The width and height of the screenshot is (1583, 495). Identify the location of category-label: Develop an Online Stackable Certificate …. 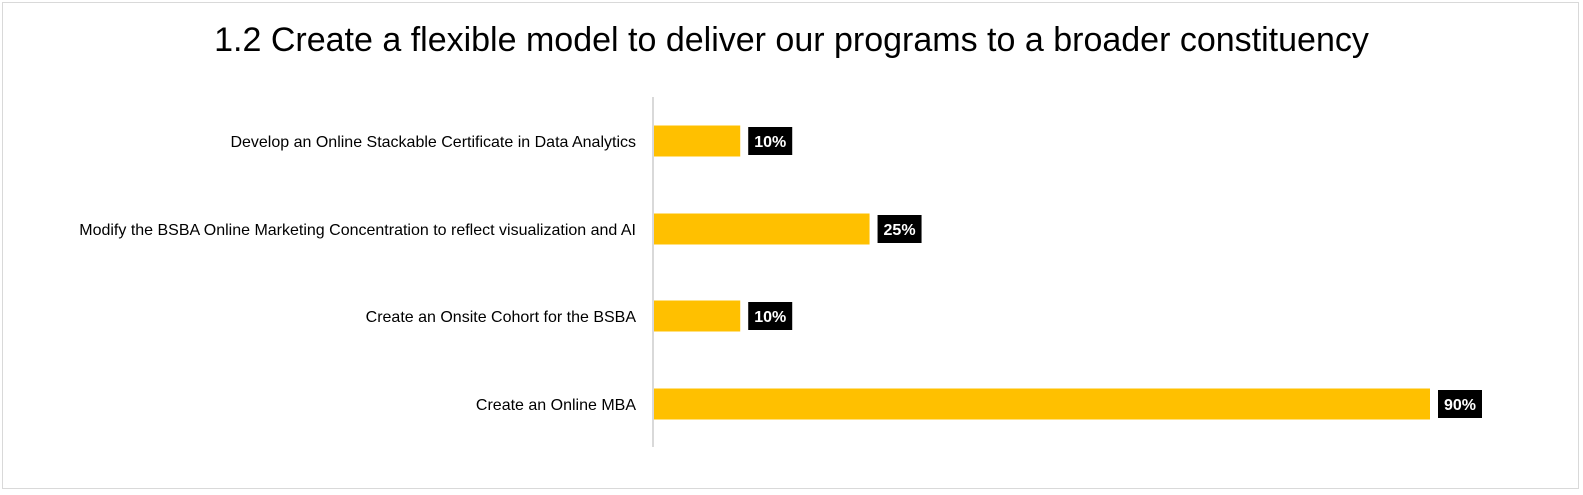
(433, 142).